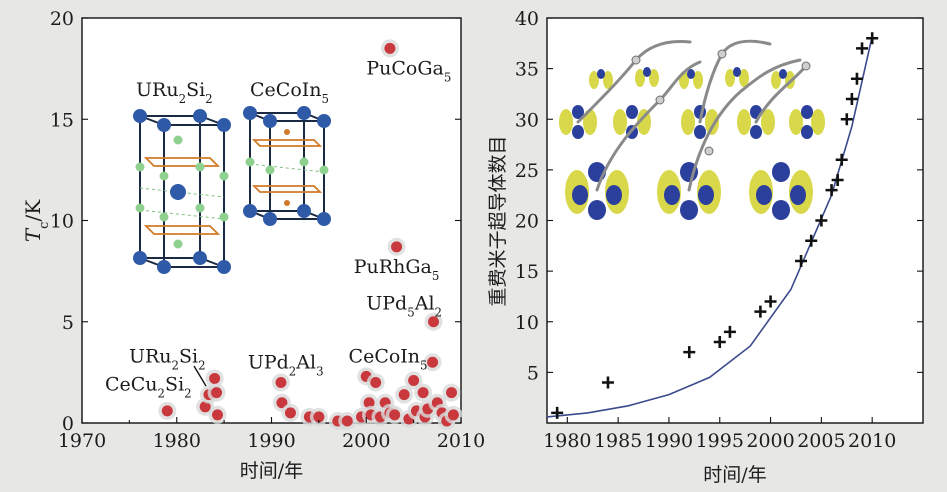 The height and width of the screenshot is (492, 947). I want to click on compound-annotation: CeCu2Si2, so click(148, 387).